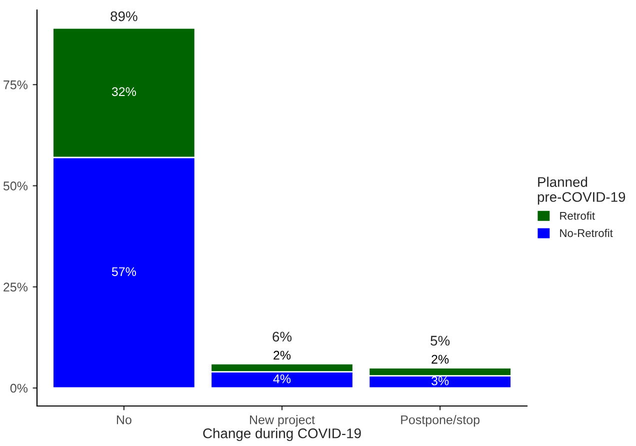  What do you see at coordinates (440, 381) in the screenshot?
I see `data-label: 3%` at bounding box center [440, 381].